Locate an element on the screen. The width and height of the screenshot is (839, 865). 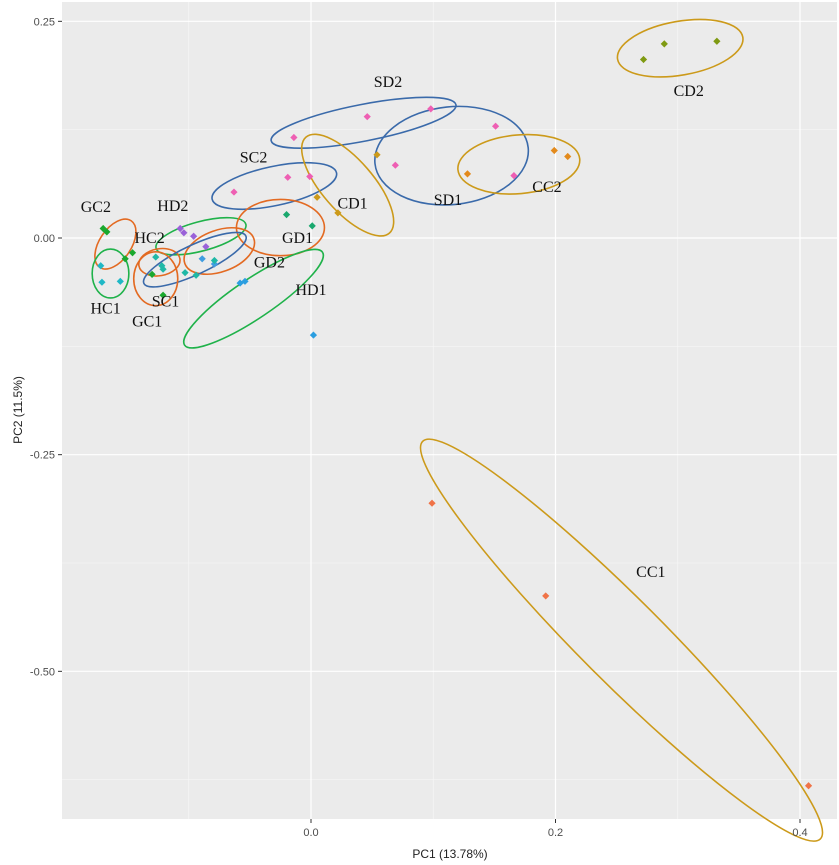
group-label-sc2: SC2 is located at coordinates (254, 158).